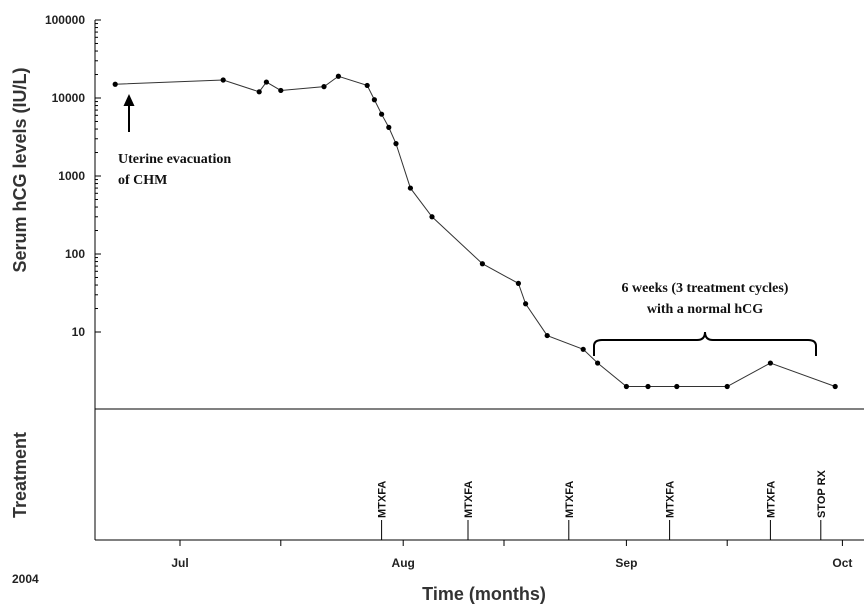 The height and width of the screenshot is (604, 864). I want to click on x-tick-label: Jul, so click(179, 563).